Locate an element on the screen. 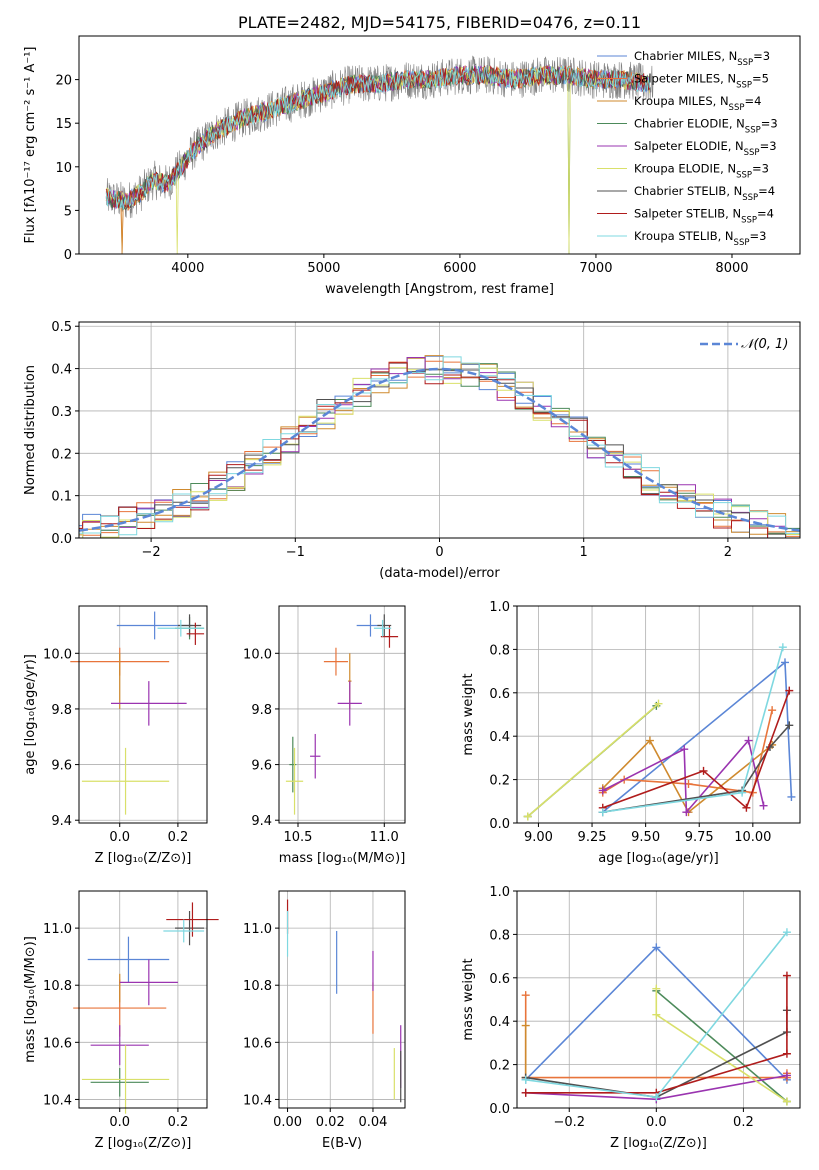 This screenshot has height=1170, width=819. spectrum-plot is located at coordinates (379, 154).